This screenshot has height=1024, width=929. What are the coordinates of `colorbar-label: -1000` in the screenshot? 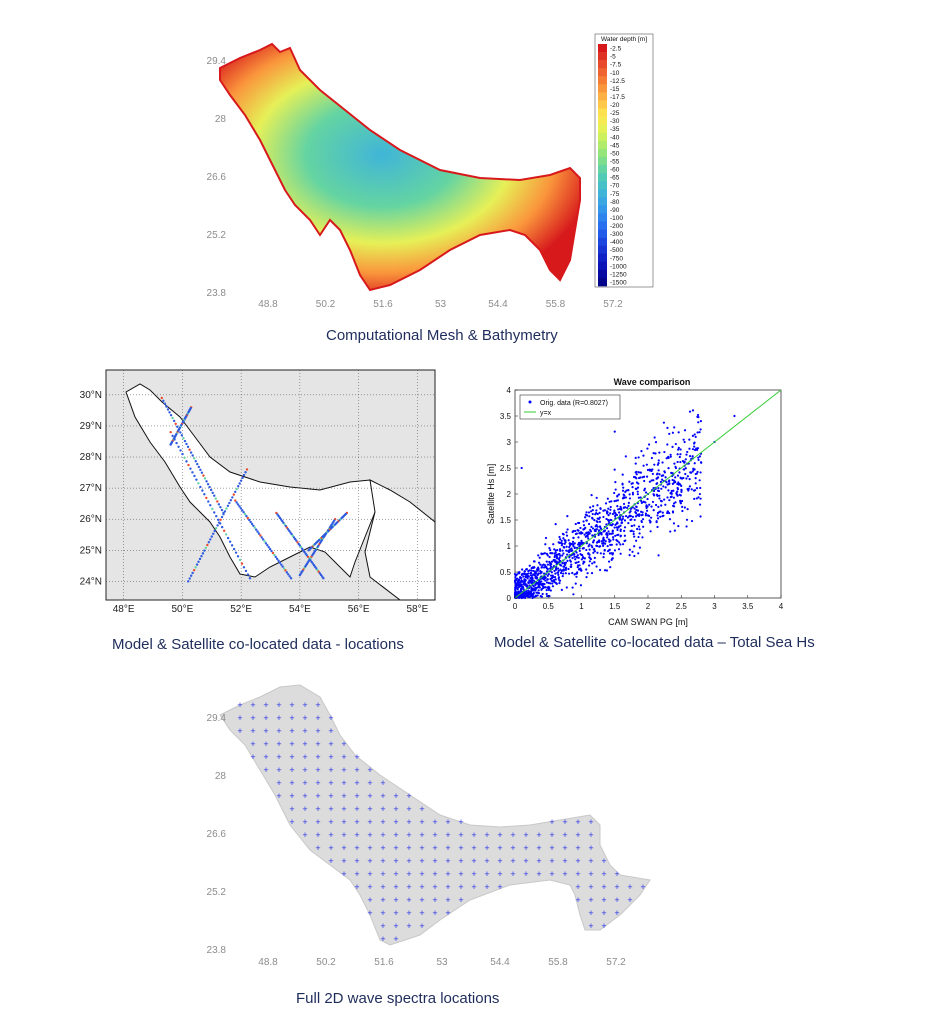 It's located at (618, 266).